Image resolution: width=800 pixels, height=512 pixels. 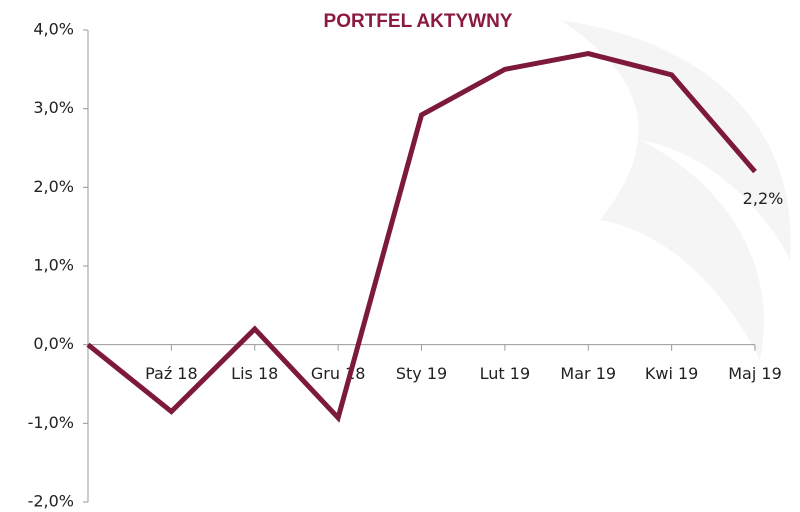 What do you see at coordinates (53, 265) in the screenshot?
I see `y-tick-label: 1,0%` at bounding box center [53, 265].